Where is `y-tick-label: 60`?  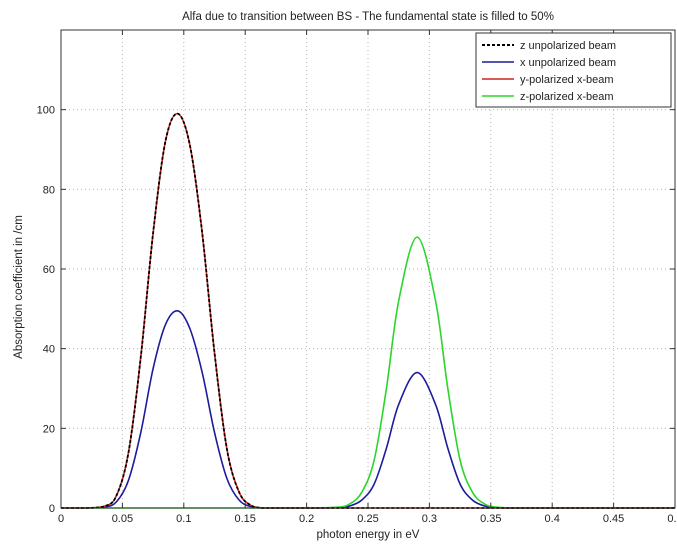
y-tick-label: 60 is located at coordinates (49, 270).